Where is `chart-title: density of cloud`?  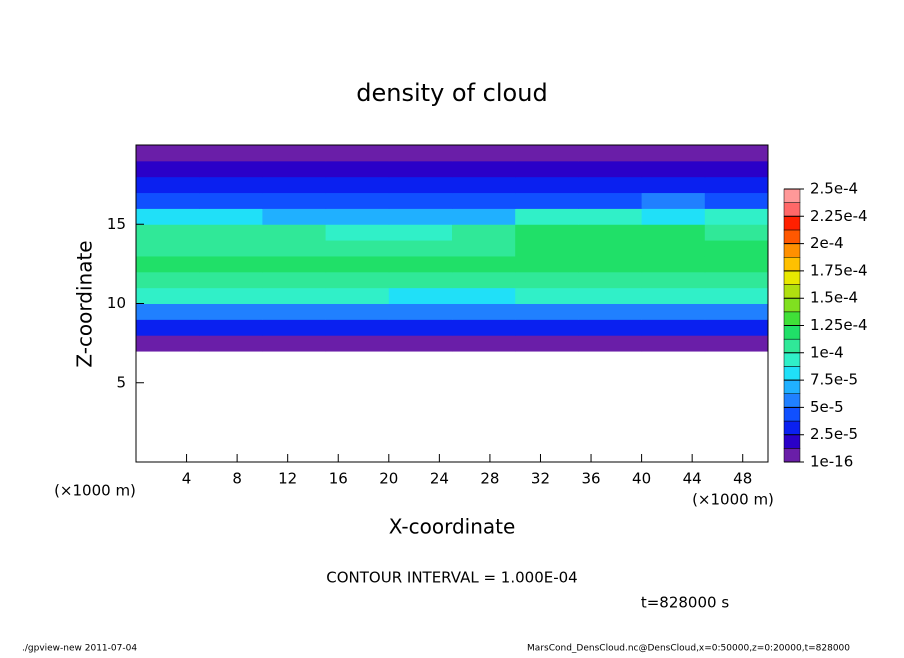
chart-title: density of cloud is located at coordinates (451, 93).